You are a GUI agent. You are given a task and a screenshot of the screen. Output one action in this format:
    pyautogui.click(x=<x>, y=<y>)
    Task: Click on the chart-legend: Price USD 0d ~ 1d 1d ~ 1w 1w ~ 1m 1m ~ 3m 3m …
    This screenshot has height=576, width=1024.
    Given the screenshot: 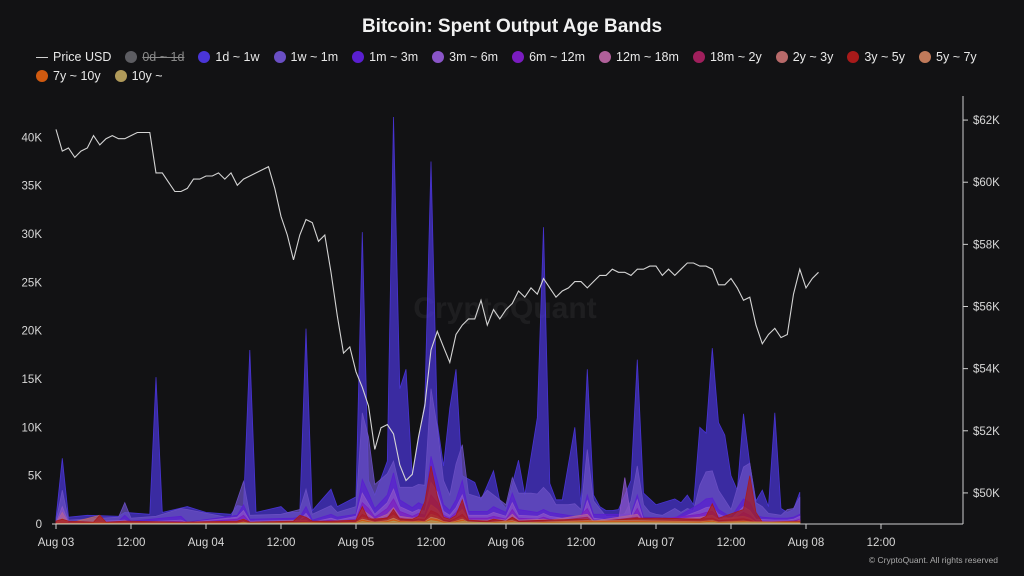 What is the action you would take?
    pyautogui.click(x=516, y=66)
    